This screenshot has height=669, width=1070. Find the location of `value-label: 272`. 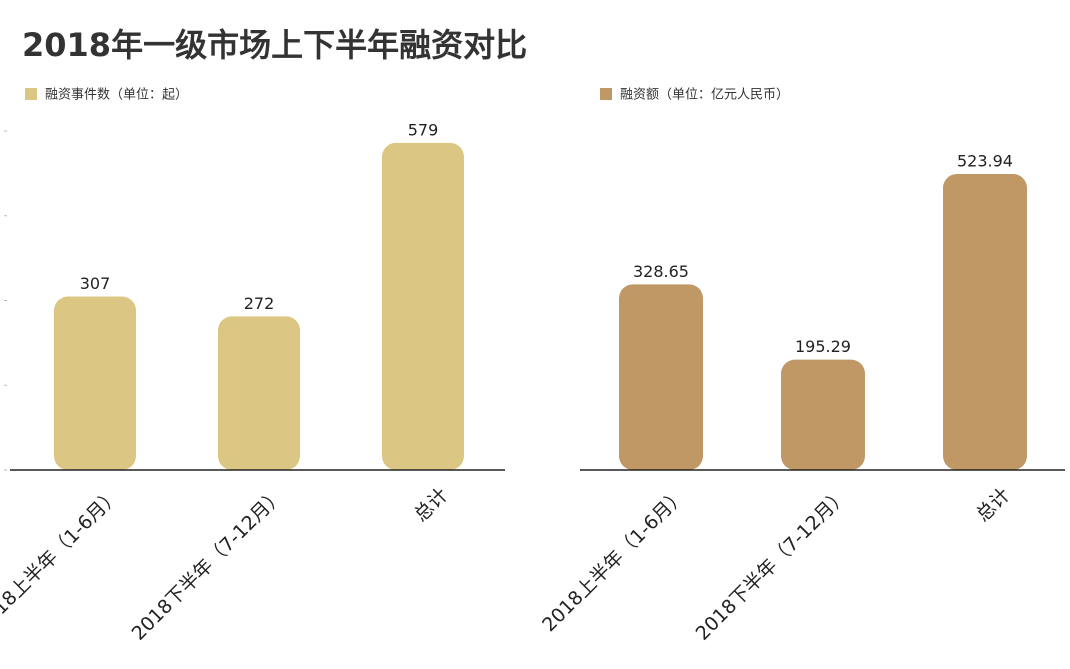

value-label: 272 is located at coordinates (259, 303).